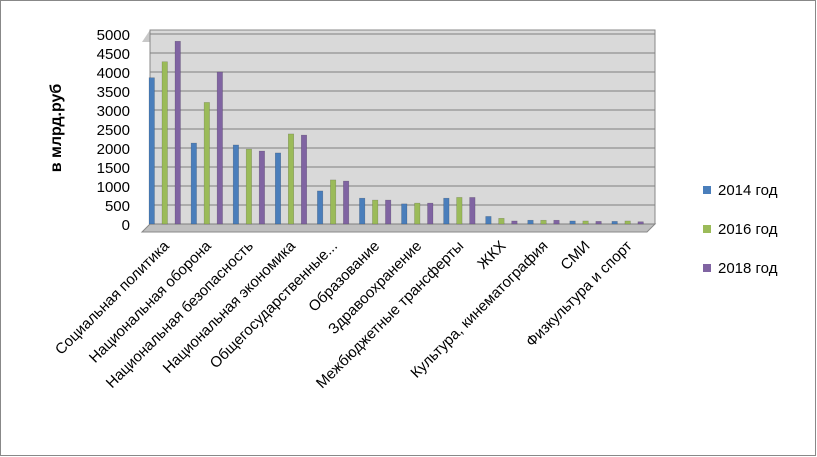 The image size is (817, 457). I want to click on y-tick-label: 2500, so click(113, 130).